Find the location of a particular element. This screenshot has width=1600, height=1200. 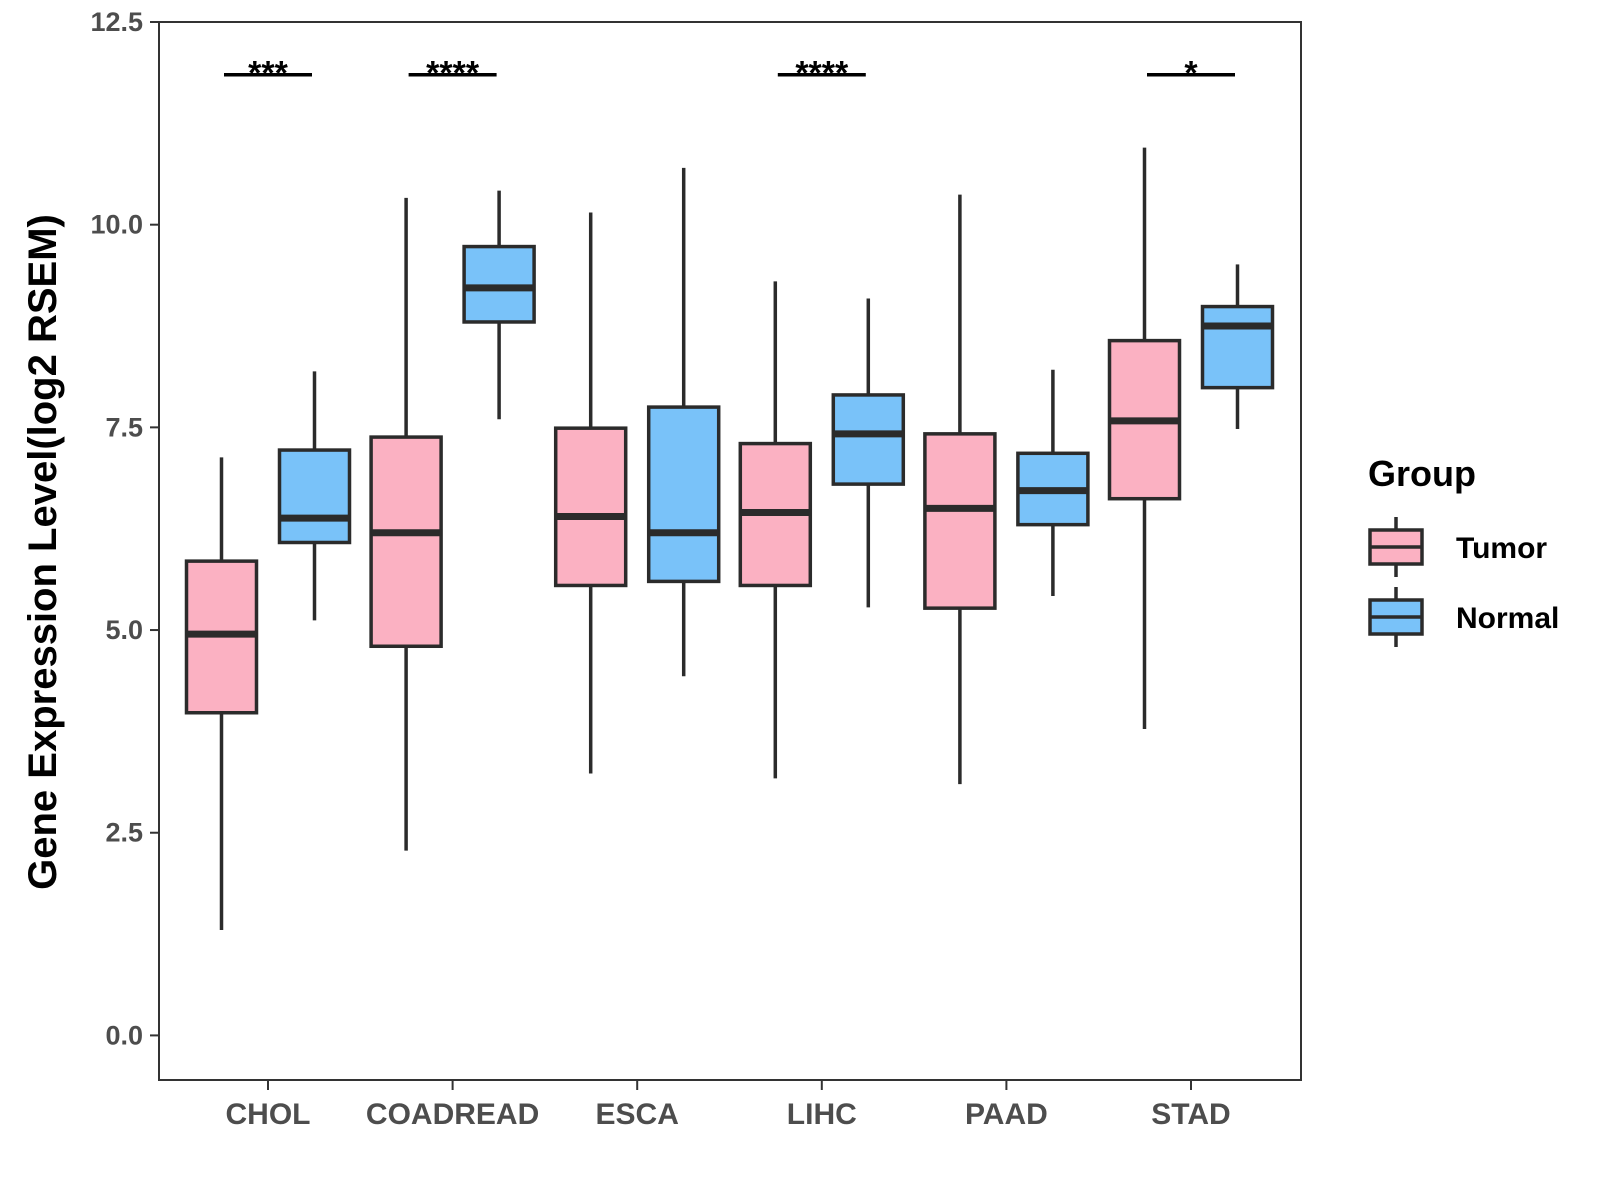

legend-label: Normal is located at coordinates (1507, 618).